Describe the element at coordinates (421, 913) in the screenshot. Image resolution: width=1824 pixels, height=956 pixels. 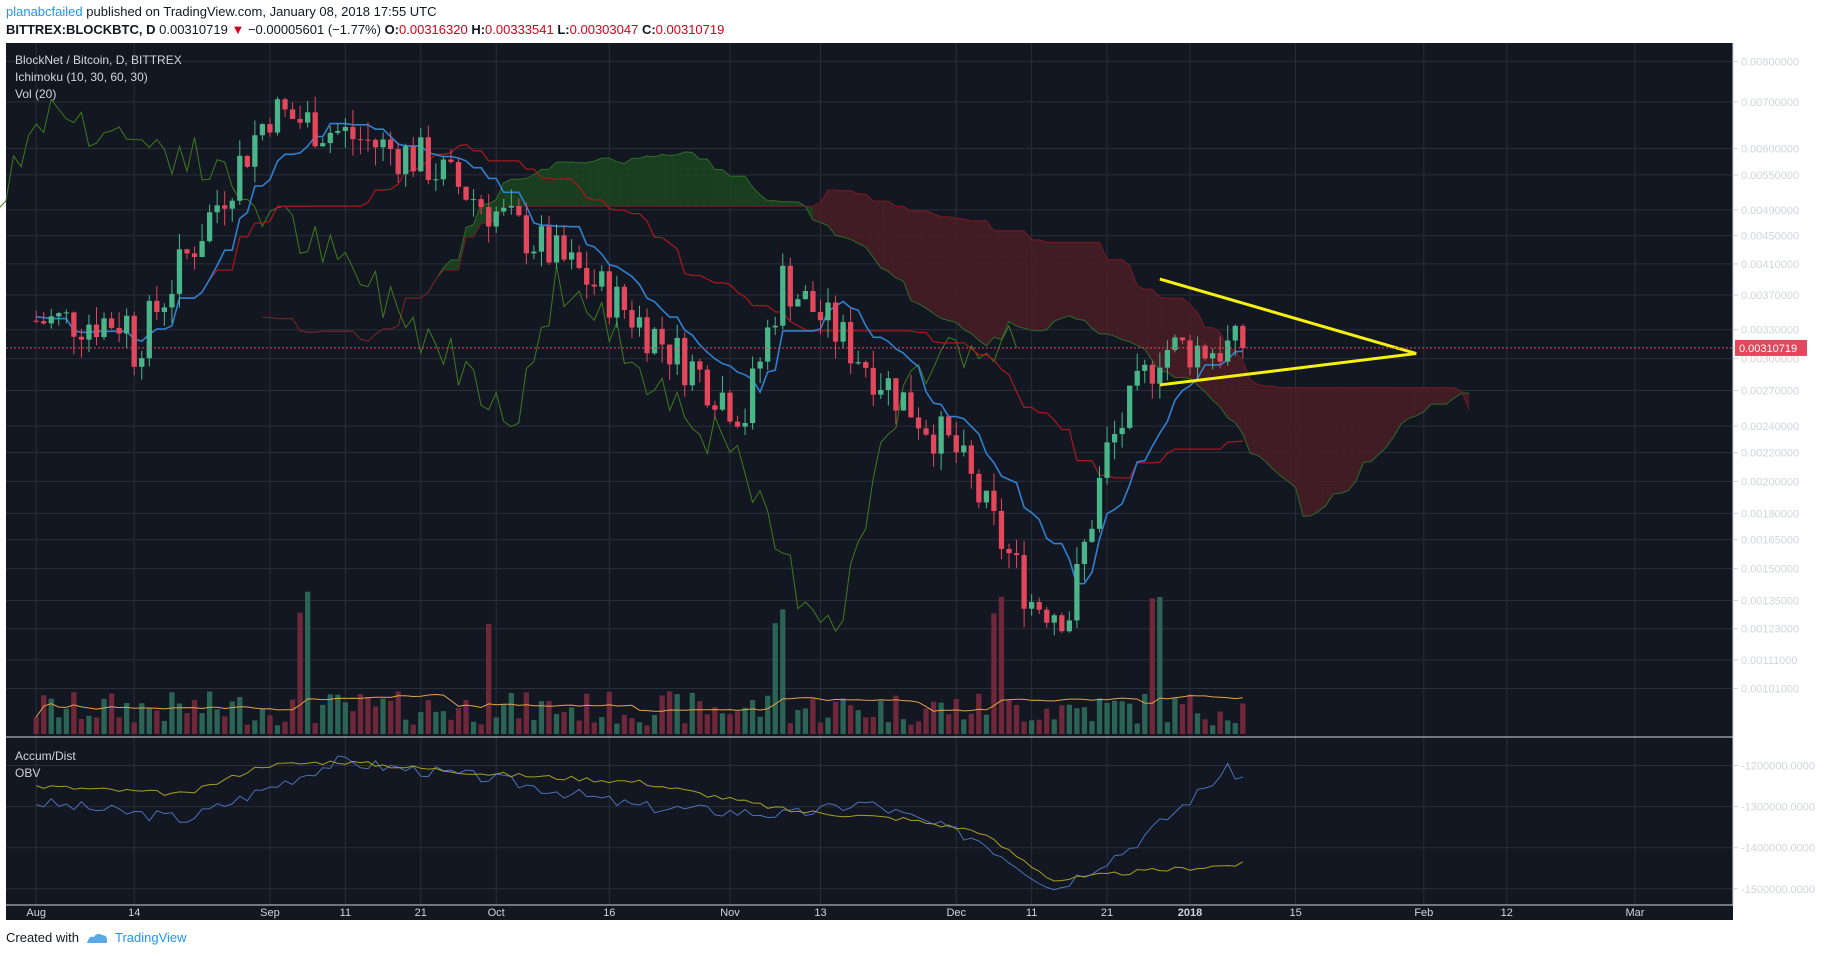
I see `time-axis-label: 21` at that location.